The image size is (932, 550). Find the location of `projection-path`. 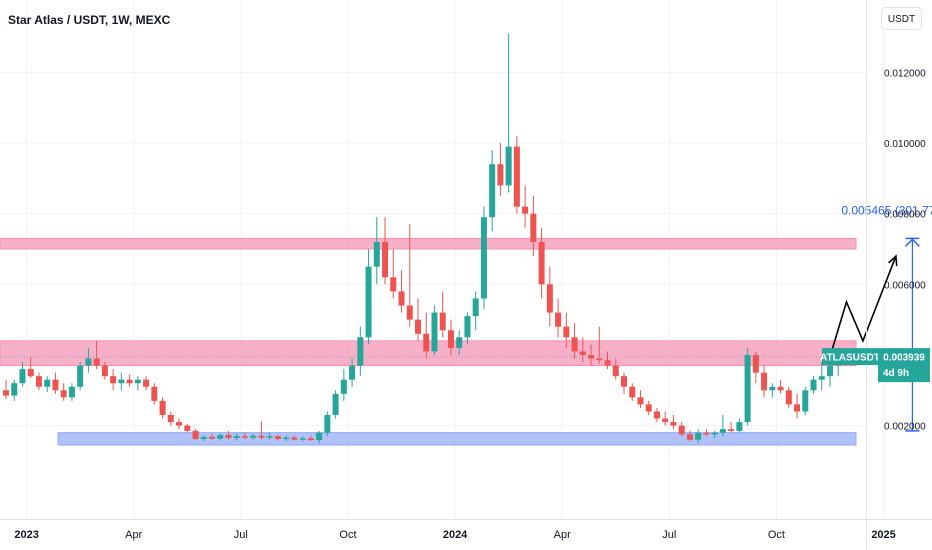

projection-path is located at coordinates (863, 306).